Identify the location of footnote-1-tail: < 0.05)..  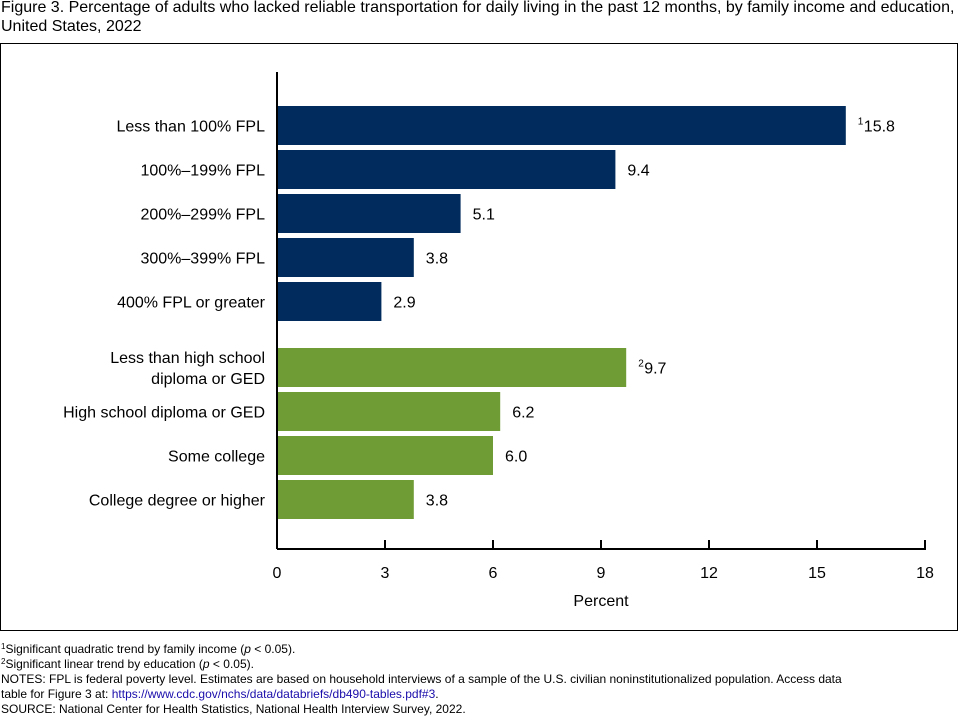
(273, 649).